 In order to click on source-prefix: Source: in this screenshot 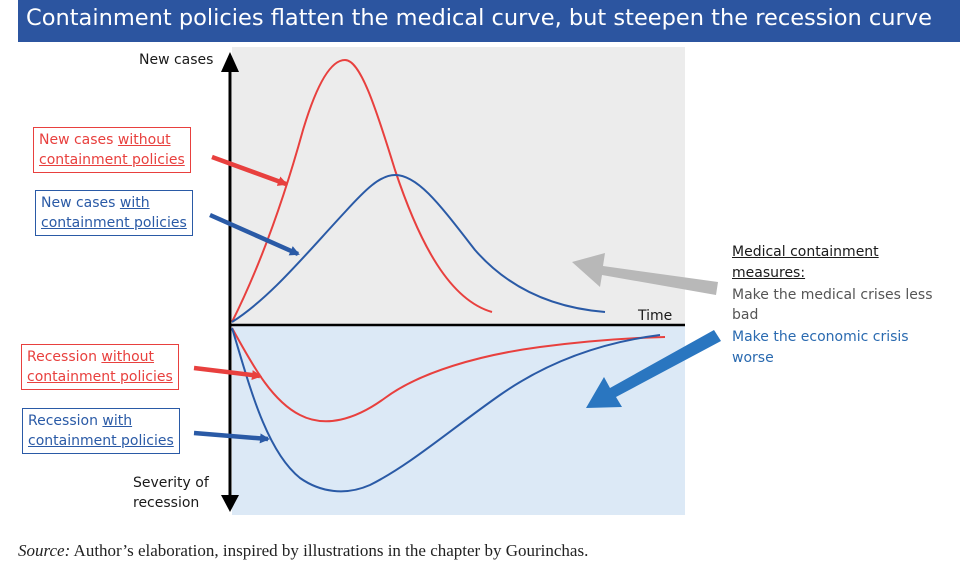, I will do `click(44, 550)`.